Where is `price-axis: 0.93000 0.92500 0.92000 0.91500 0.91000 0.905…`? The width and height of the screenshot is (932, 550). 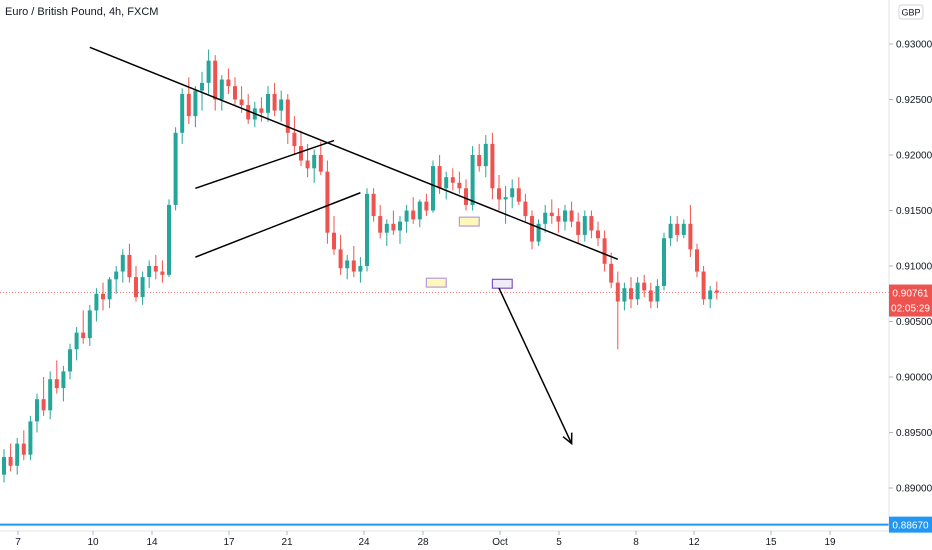
price-axis: 0.93000 0.92500 0.92000 0.91500 0.91000 0.905… is located at coordinates (910, 267).